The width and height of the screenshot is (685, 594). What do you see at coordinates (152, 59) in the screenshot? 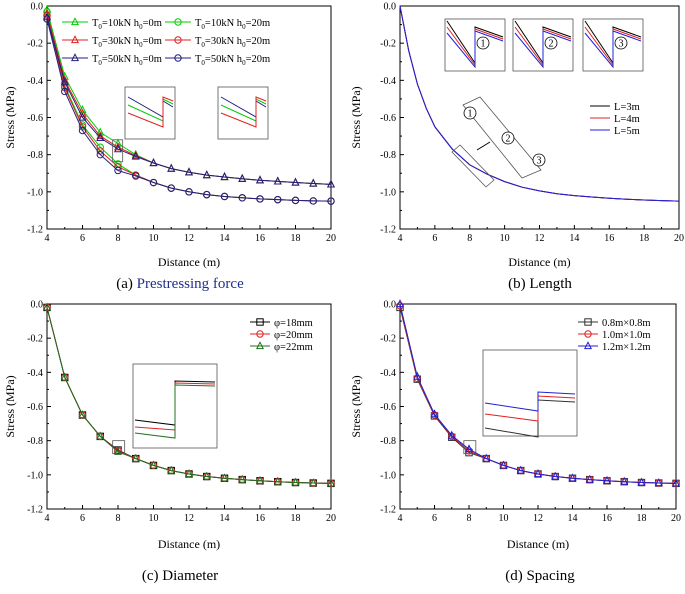
I see `legend-text: =0m` at bounding box center [152, 59].